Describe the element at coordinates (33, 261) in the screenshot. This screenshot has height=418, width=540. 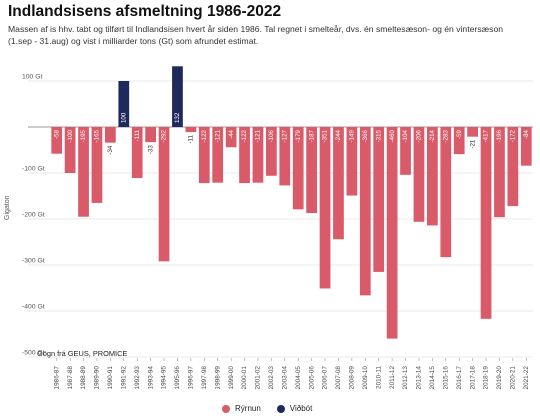
I see `y-tick-label: -300 Gt` at that location.